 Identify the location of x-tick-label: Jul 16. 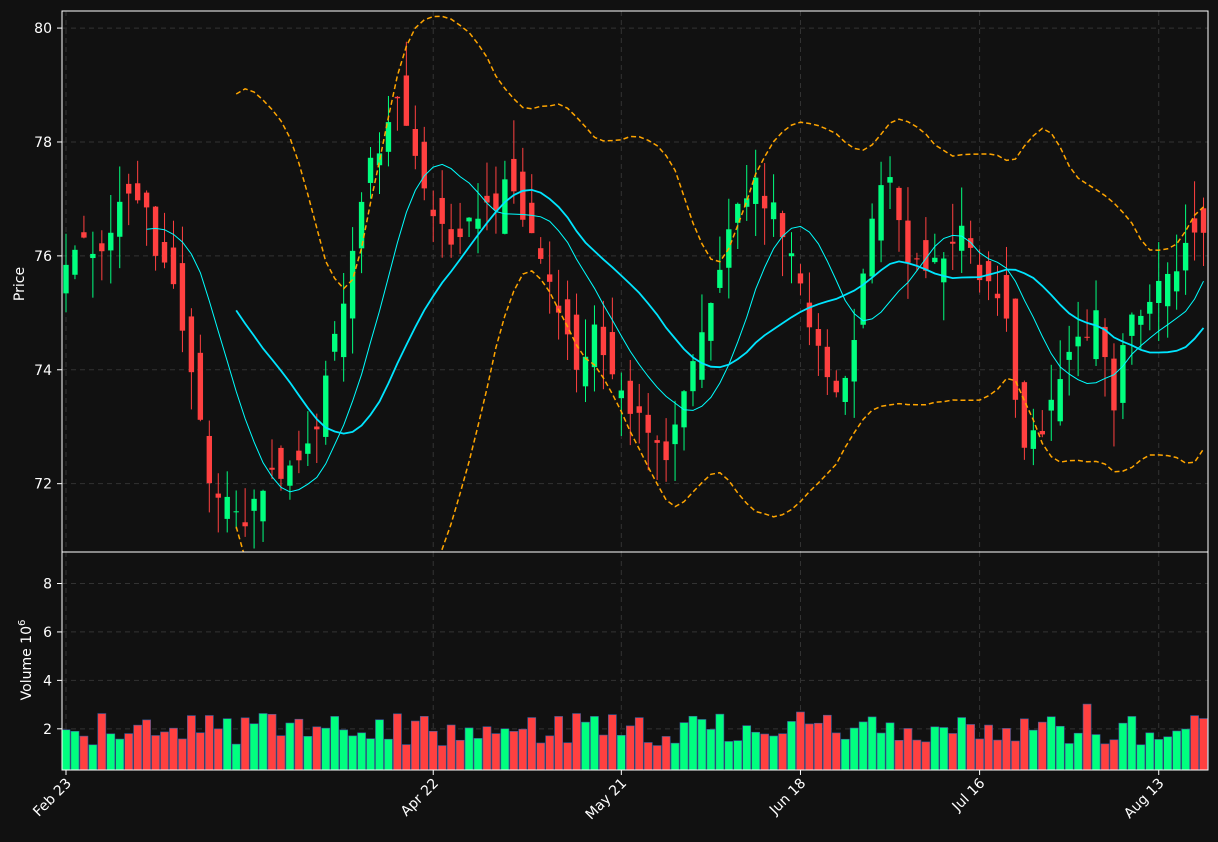
(969, 795).